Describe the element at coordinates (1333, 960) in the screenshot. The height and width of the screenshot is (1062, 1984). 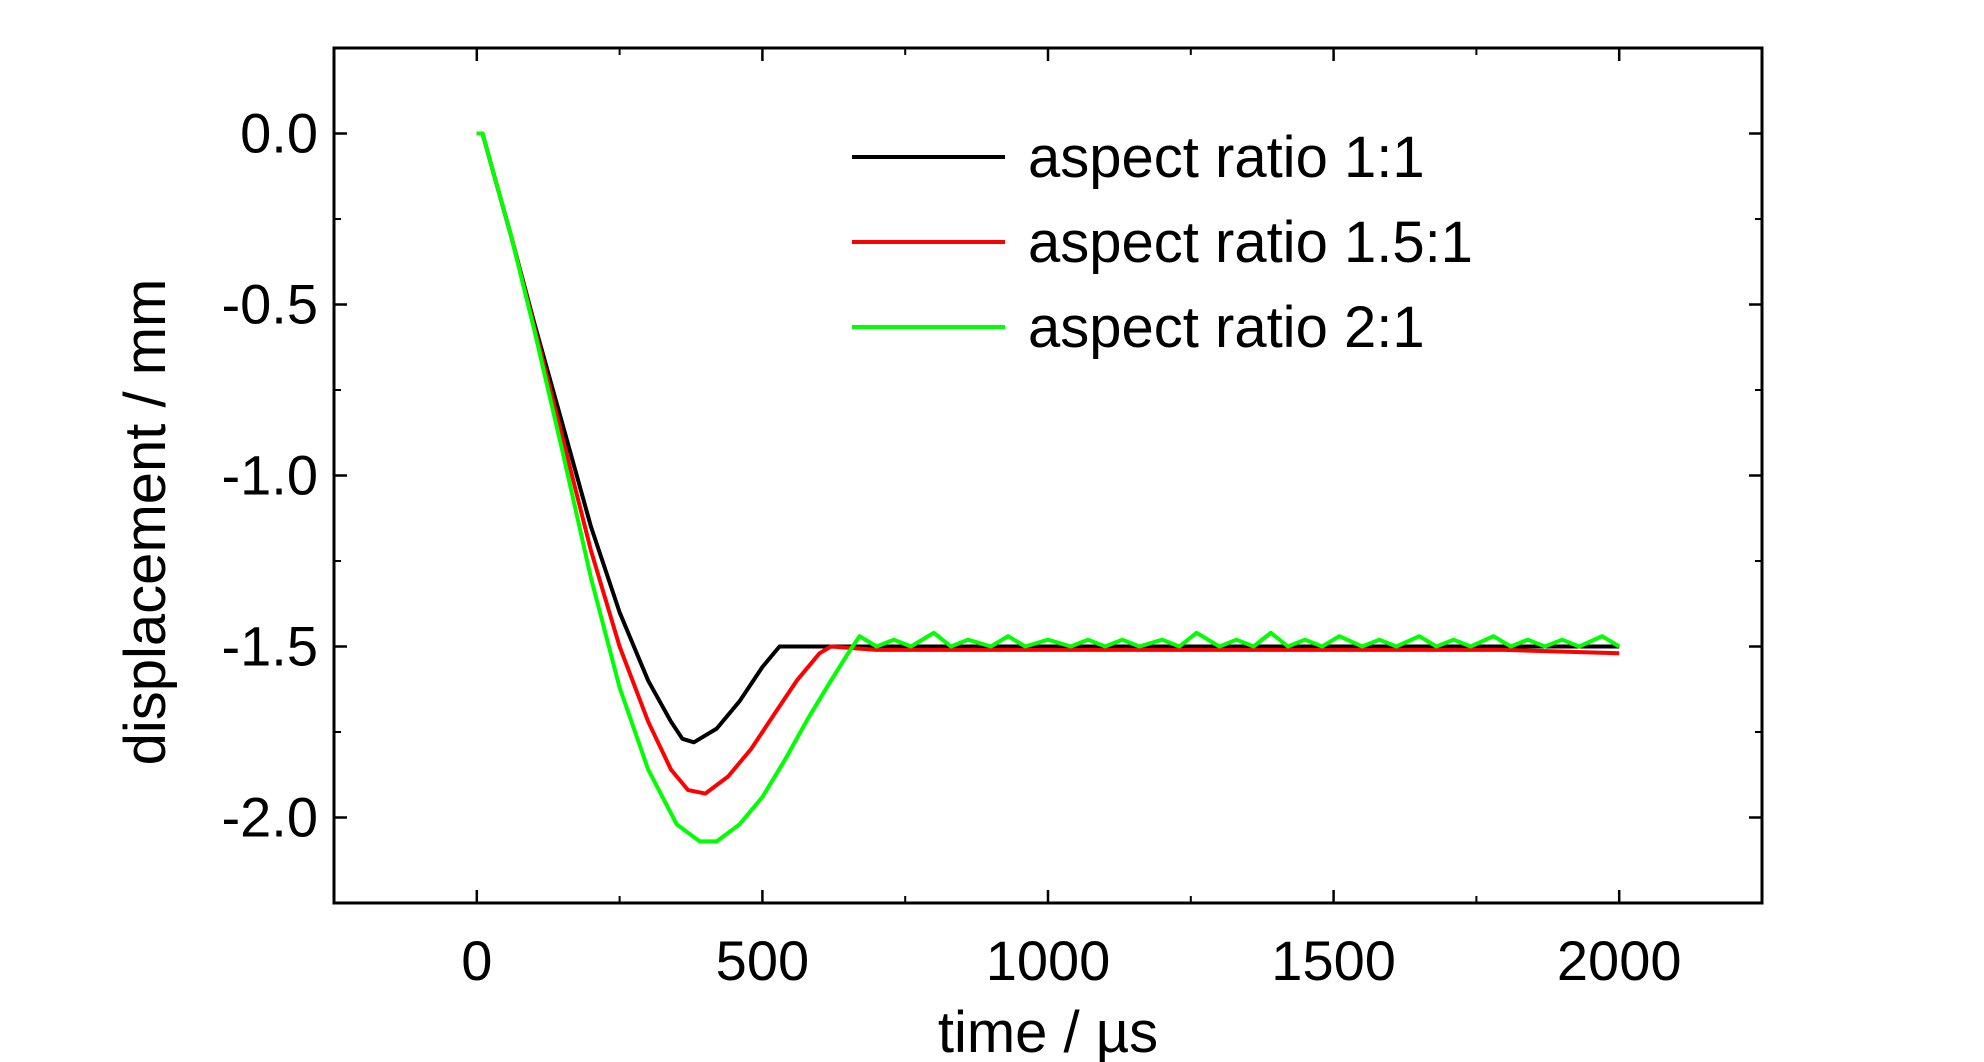
I see `x-tick-label: 1500` at that location.